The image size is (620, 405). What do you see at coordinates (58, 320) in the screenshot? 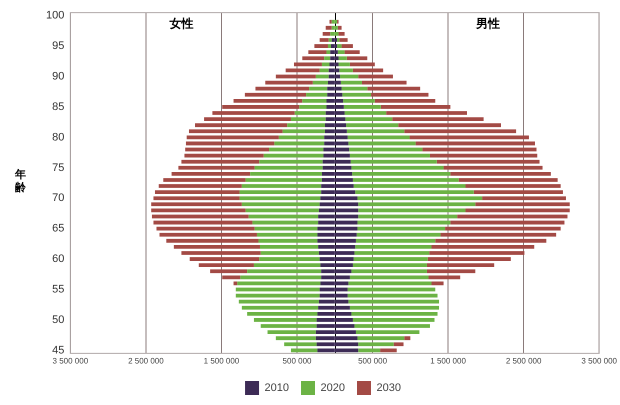
I see `y-tick-label: 50` at bounding box center [58, 320].